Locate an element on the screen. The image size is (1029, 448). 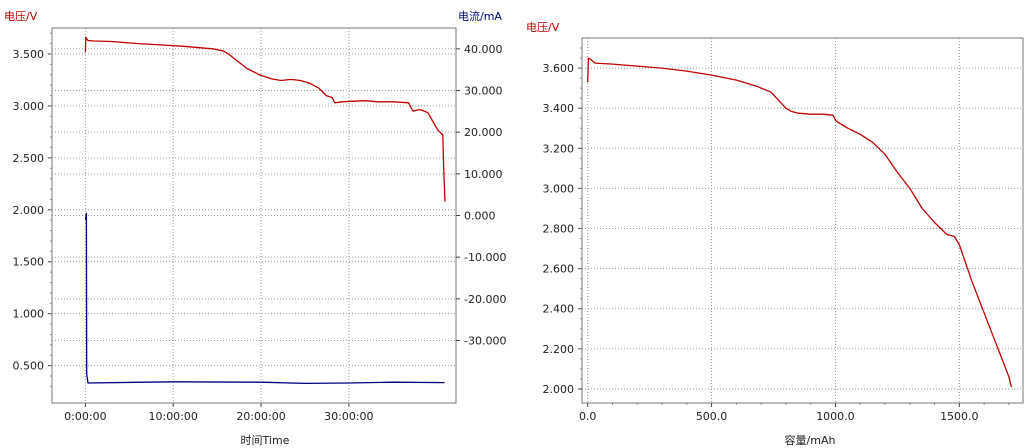
chart1-right-tick-label: 40.000 is located at coordinates (483, 49).